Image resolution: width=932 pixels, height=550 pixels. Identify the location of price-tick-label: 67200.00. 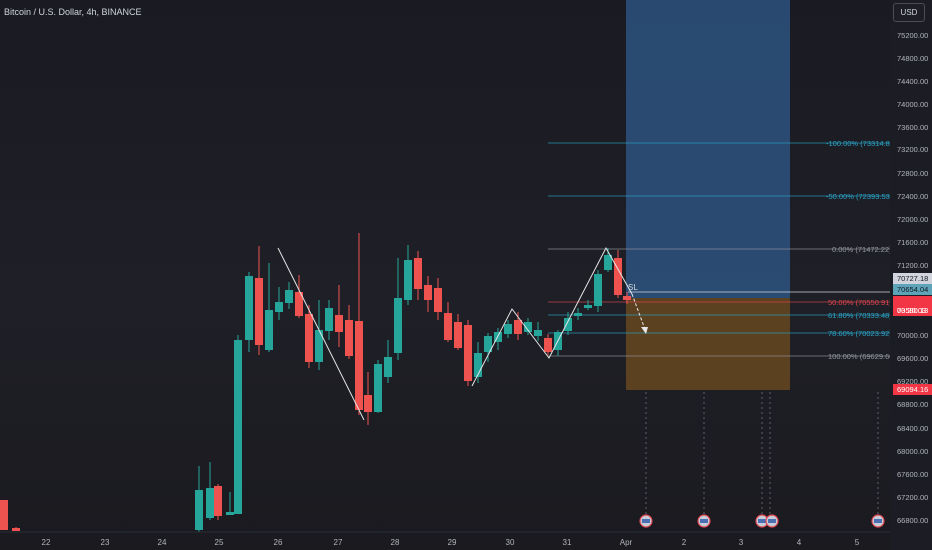
(912, 497).